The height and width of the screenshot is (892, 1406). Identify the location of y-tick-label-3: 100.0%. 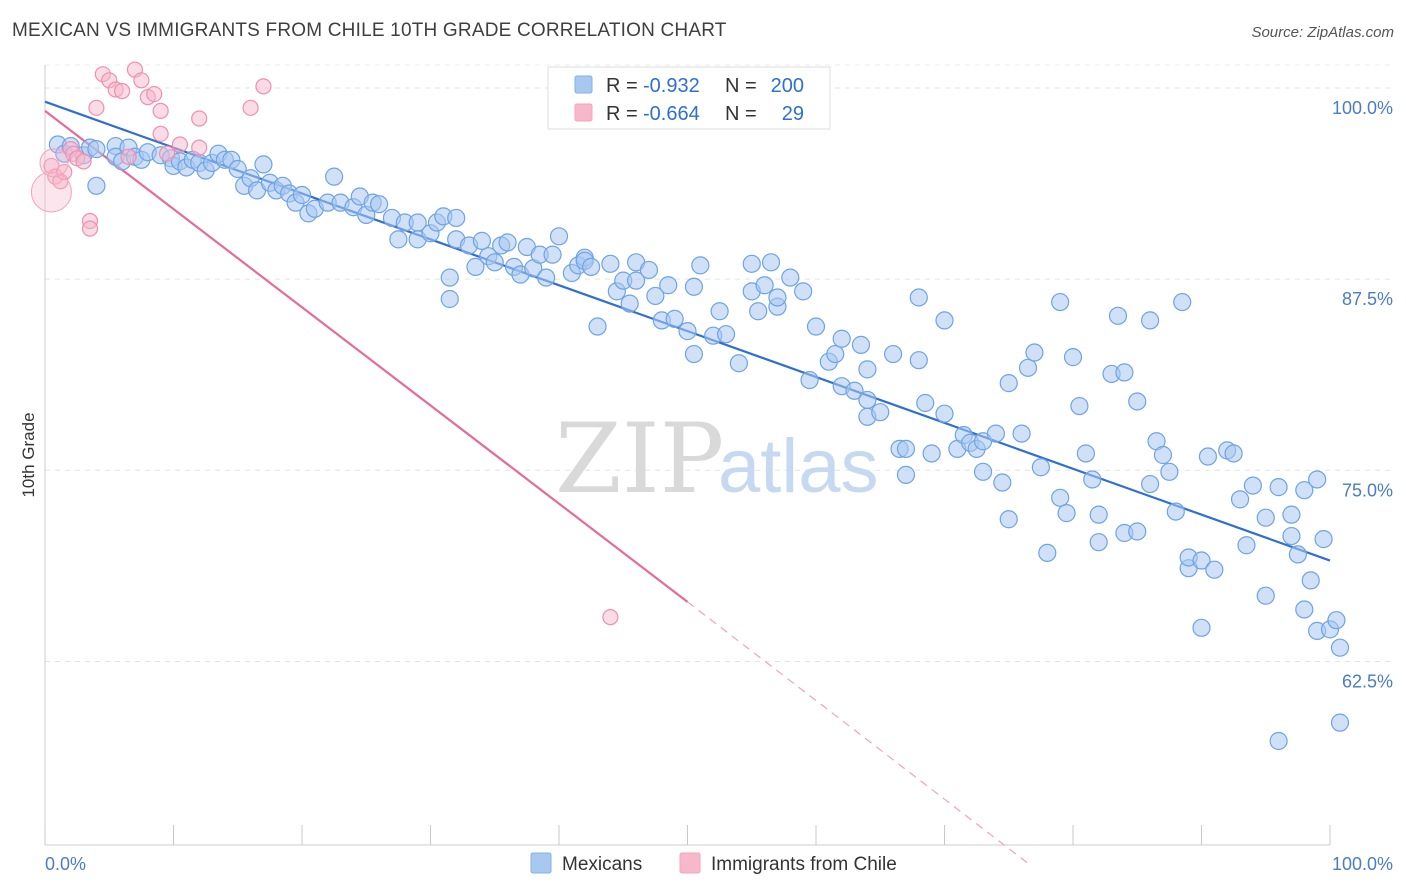
(1362, 108).